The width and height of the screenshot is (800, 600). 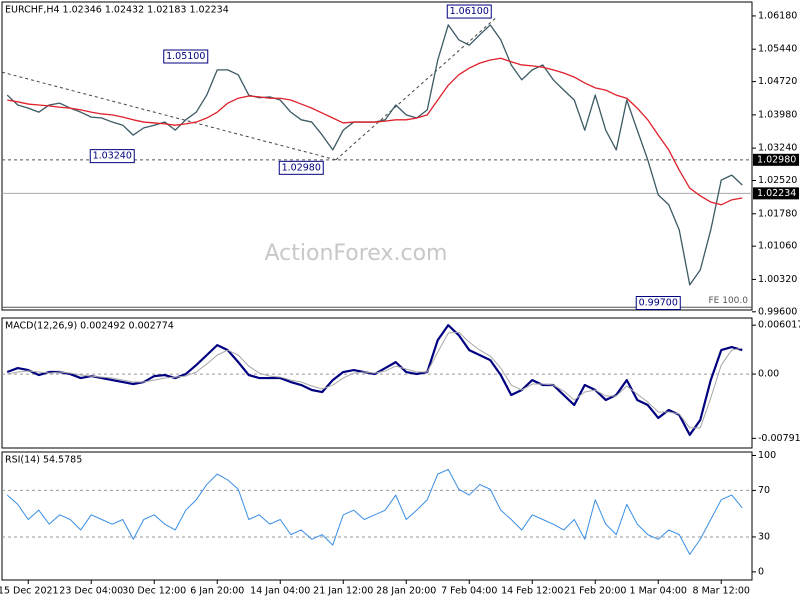 I want to click on y-tick-label: 100, so click(x=767, y=455).